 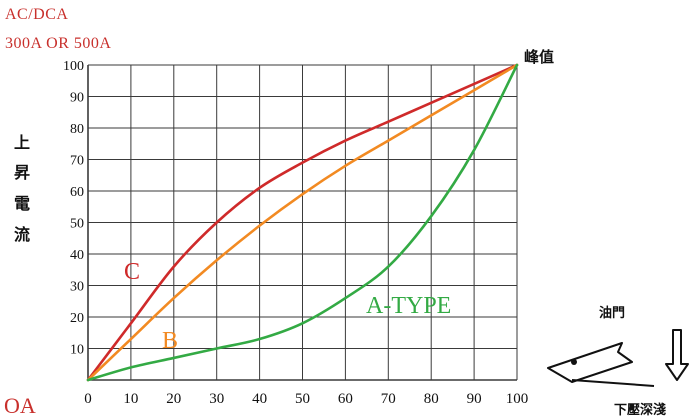 I want to click on y-axis-label-char: 昇, so click(x=22, y=172).